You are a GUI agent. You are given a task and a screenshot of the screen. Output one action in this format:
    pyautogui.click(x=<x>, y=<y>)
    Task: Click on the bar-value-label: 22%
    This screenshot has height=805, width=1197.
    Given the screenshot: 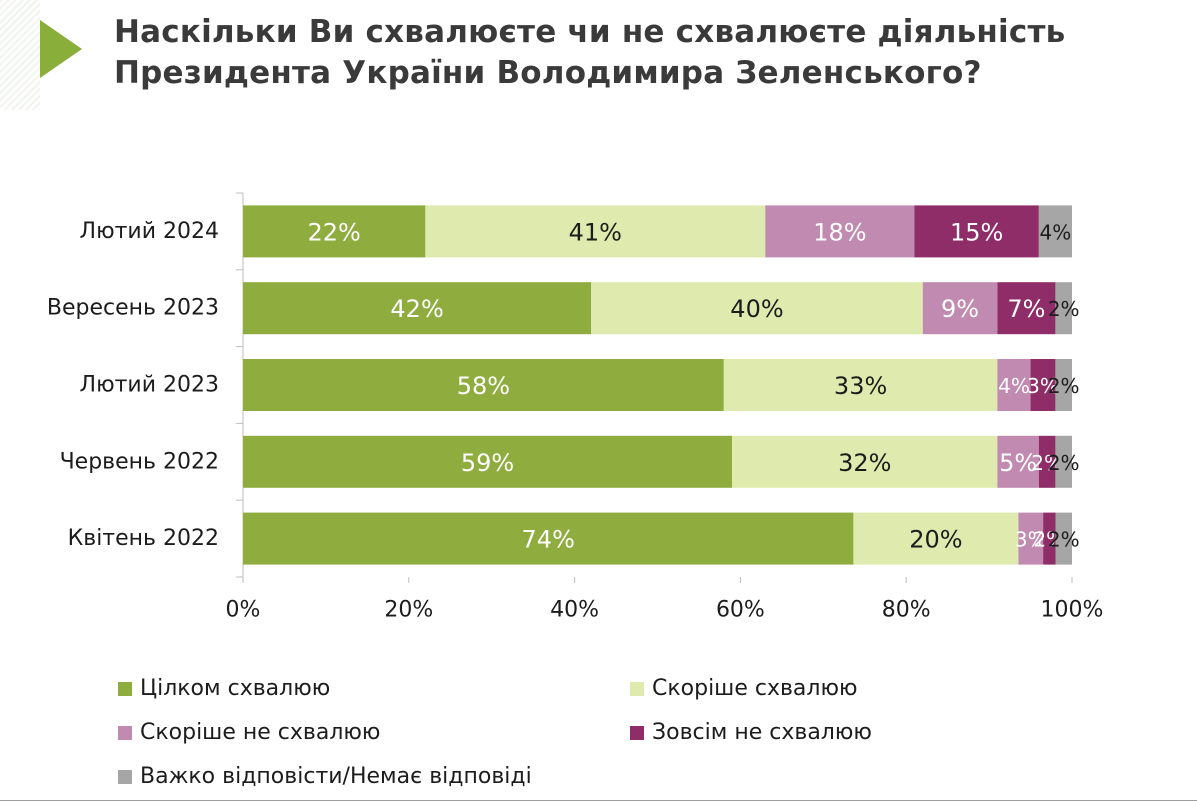 What is the action you would take?
    pyautogui.click(x=334, y=232)
    